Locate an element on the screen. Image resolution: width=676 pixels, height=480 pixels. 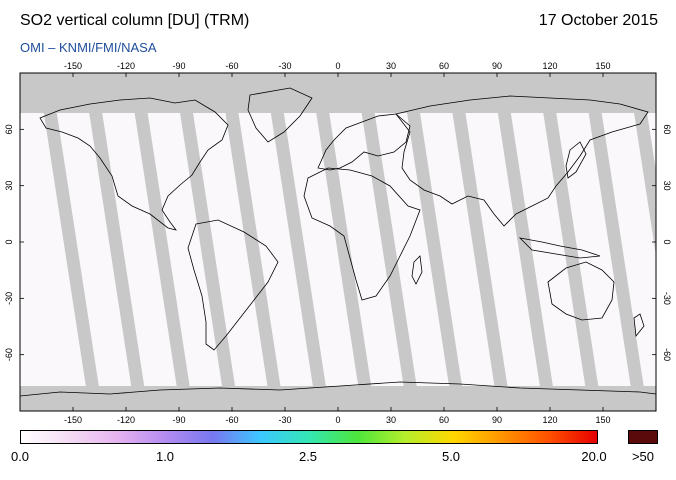
australia-coast is located at coordinates (581, 291).